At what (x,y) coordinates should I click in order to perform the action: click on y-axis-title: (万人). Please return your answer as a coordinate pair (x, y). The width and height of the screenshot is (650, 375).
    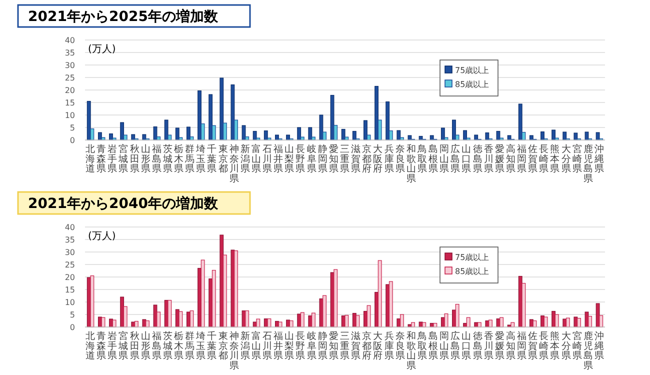
    Looking at the image, I should click on (102, 49).